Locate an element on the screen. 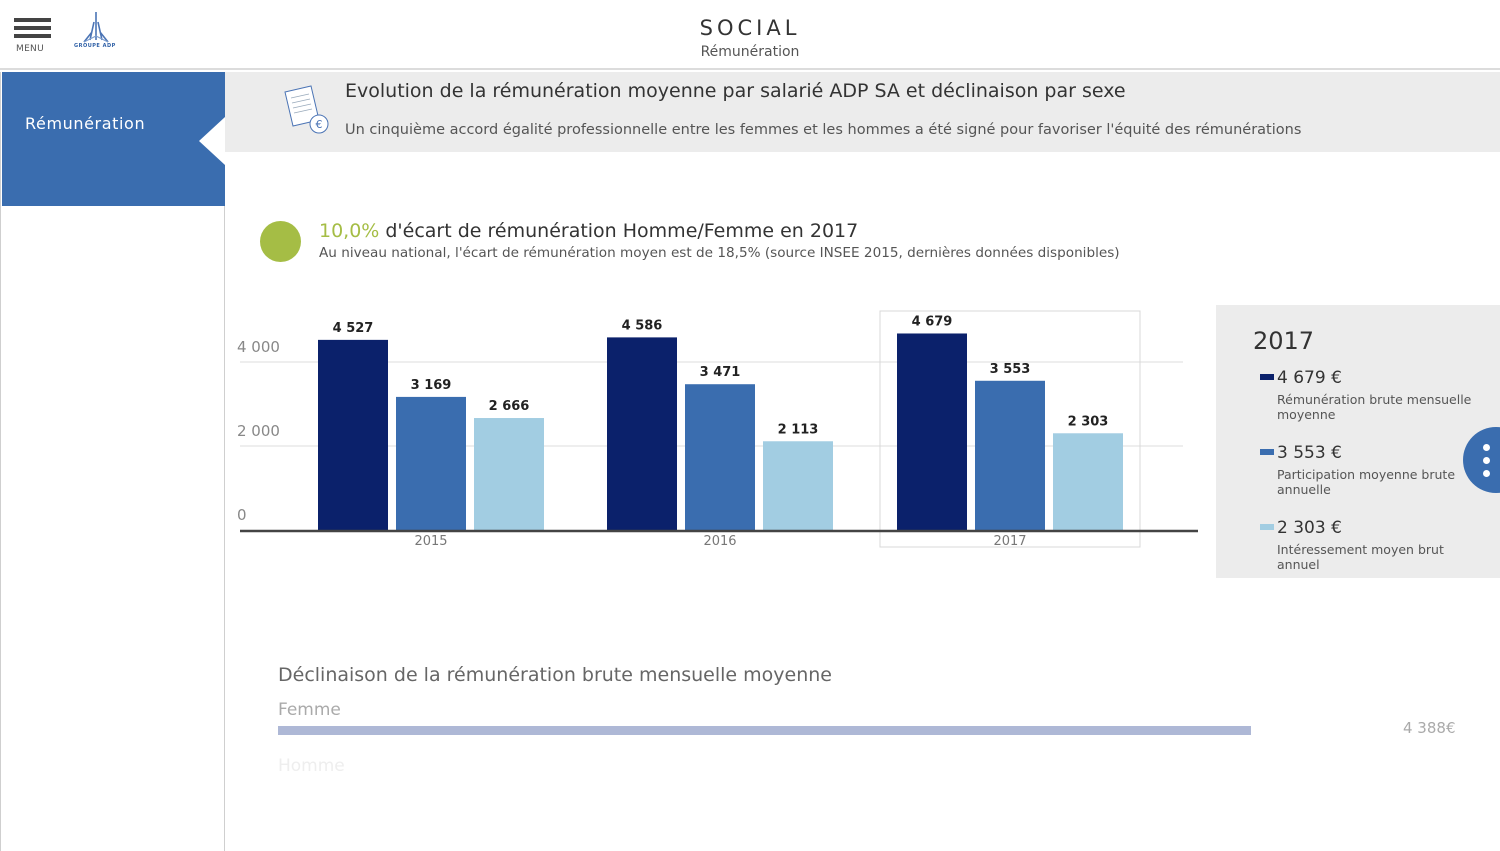 The width and height of the screenshot is (1500, 851). more-vertical-icon is located at coordinates (1486, 447).